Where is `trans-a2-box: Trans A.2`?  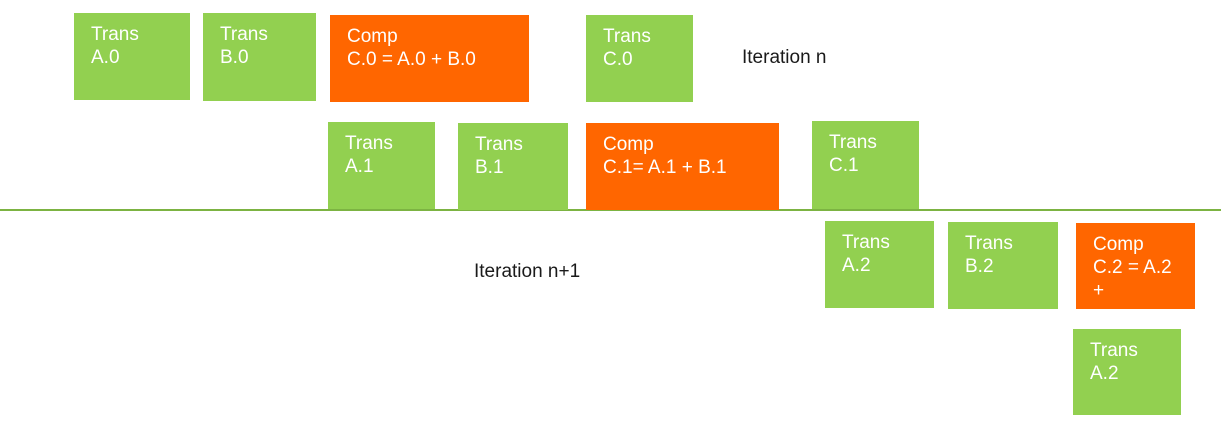 trans-a2-box: Trans A.2 is located at coordinates (879, 264).